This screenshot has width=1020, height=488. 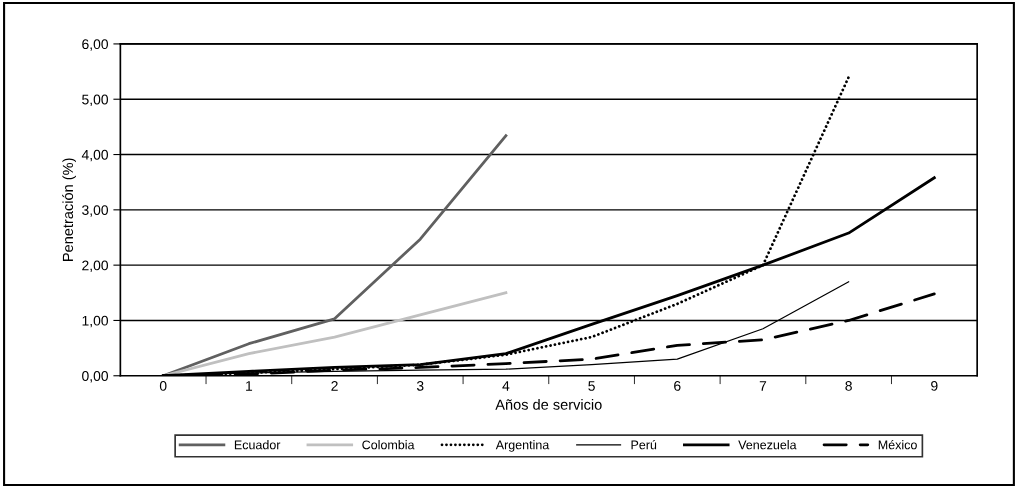 What do you see at coordinates (95, 211) in the screenshot?
I see `y-tick-label: 3,00` at bounding box center [95, 211].